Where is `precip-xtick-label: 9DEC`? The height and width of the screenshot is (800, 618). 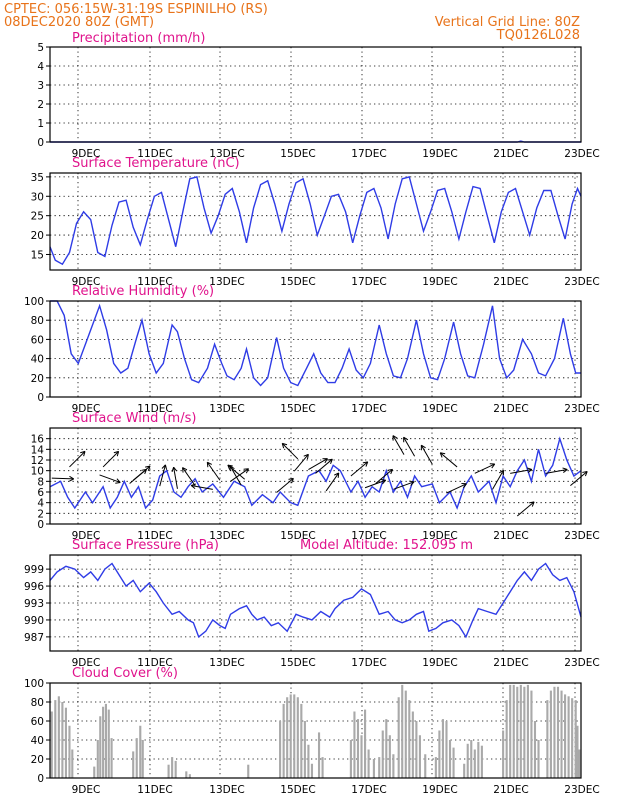 precip-xtick-label: 9DEC is located at coordinates (86, 154).